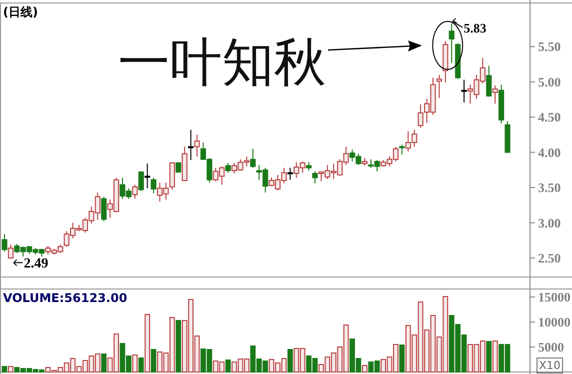 This screenshot has width=572, height=374. What do you see at coordinates (554, 322) in the screenshot?
I see `y-tick-label: 10000` at bounding box center [554, 322].